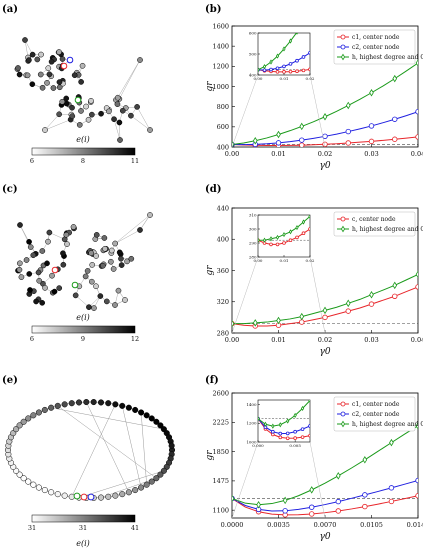 This screenshot has width=423, height=550. Describe the element at coordinates (258, 260) in the screenshot. I see `chart-d-inset-xtick-label: 0.00` at that location.